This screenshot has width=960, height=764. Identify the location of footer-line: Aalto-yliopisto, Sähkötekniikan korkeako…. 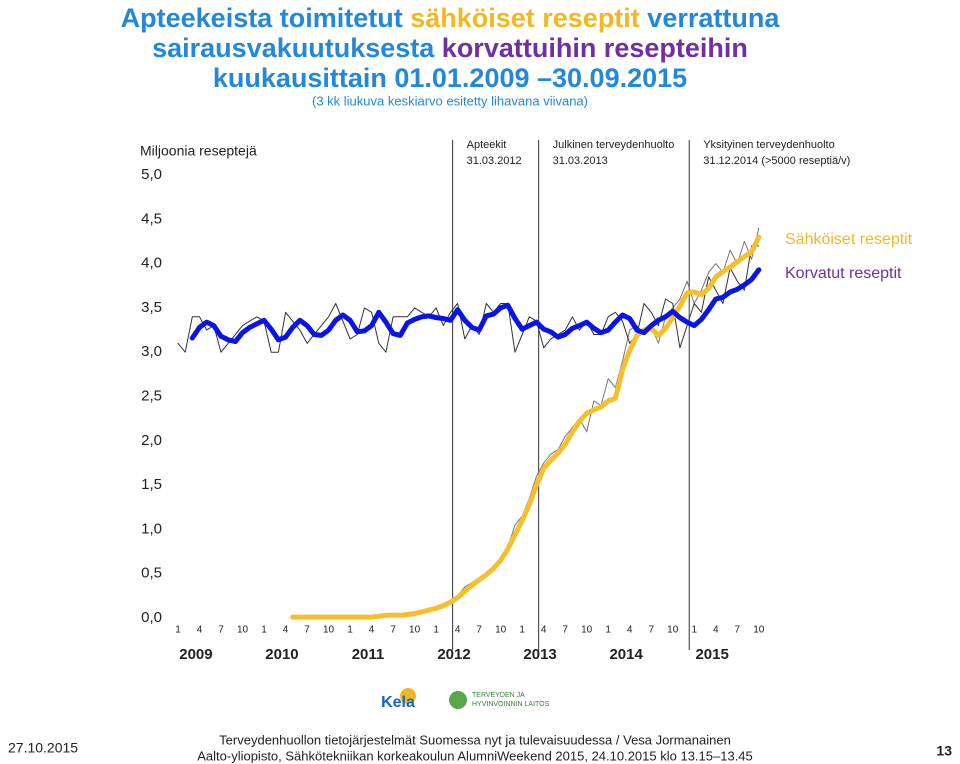
(475, 755).